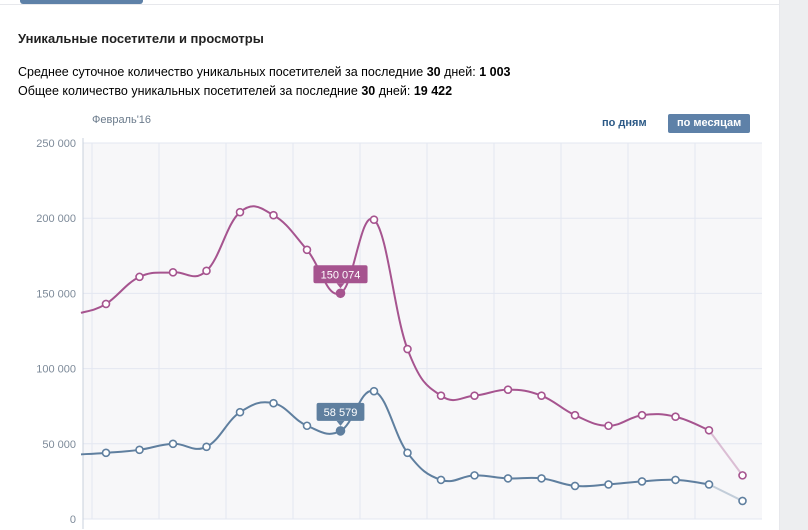  Describe the element at coordinates (56, 144) in the screenshot. I see `y-tick-label: 250 000` at that location.